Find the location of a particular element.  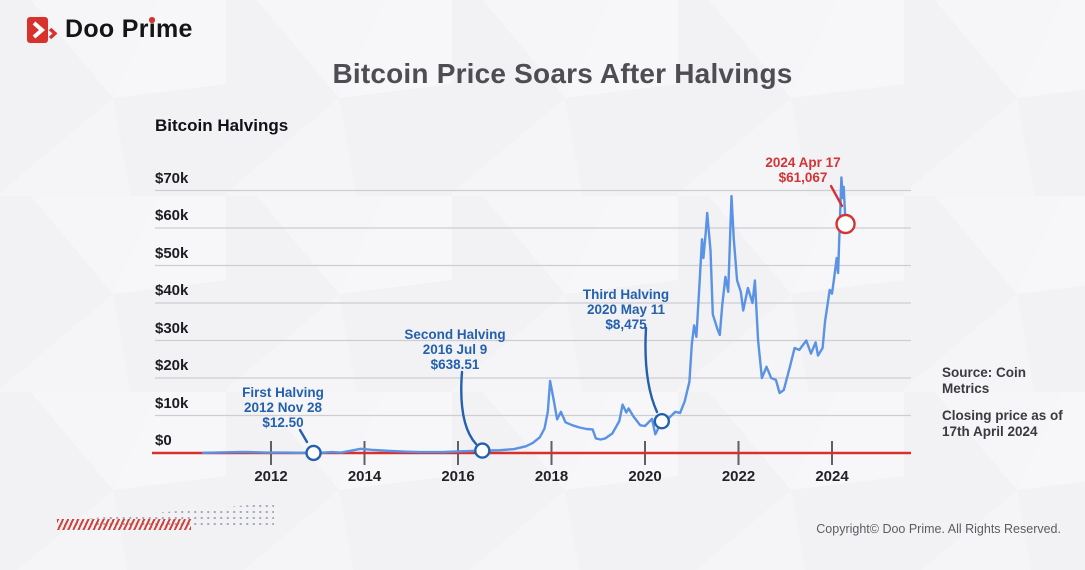

annotation-title: Third Halving is located at coordinates (626, 294).